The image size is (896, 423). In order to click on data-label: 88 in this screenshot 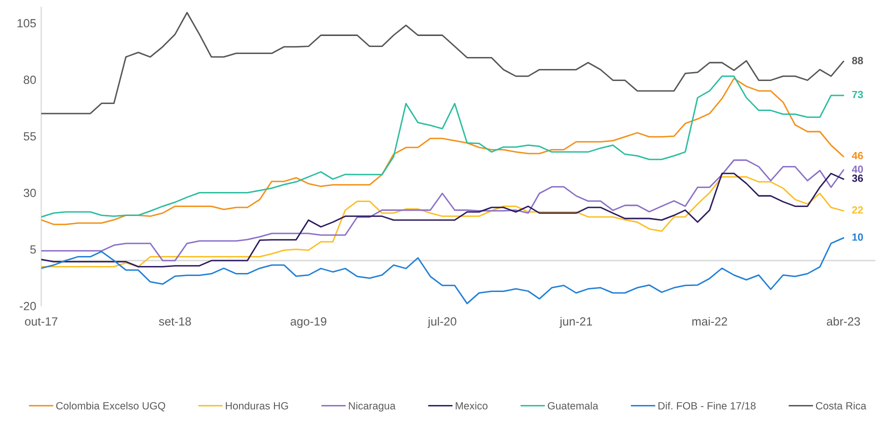, I will do `click(858, 60)`.